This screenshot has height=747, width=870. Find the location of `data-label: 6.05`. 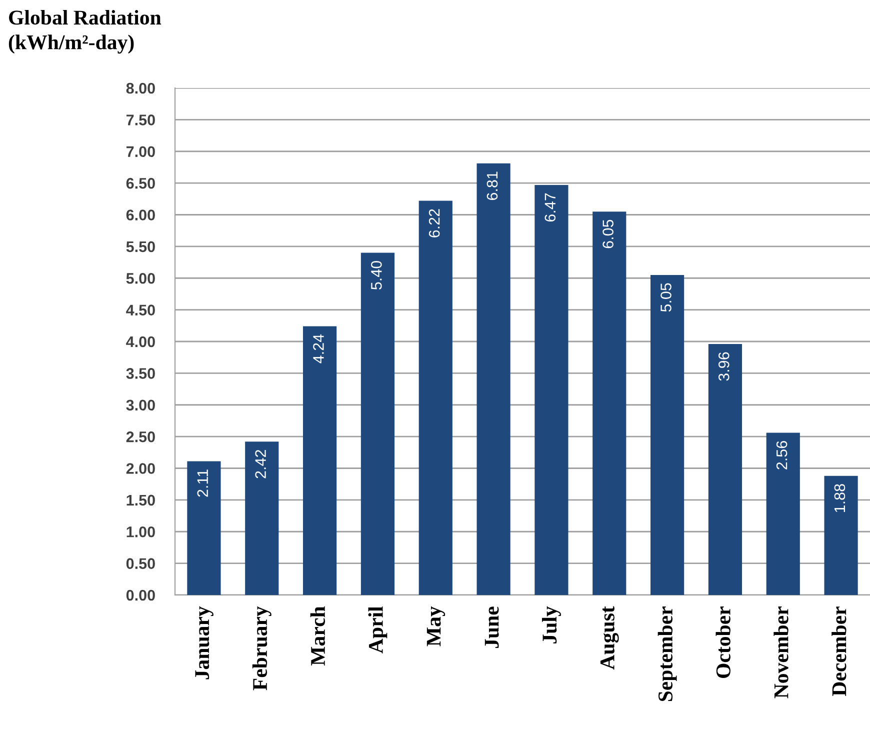

data-label: 6.05 is located at coordinates (608, 234).